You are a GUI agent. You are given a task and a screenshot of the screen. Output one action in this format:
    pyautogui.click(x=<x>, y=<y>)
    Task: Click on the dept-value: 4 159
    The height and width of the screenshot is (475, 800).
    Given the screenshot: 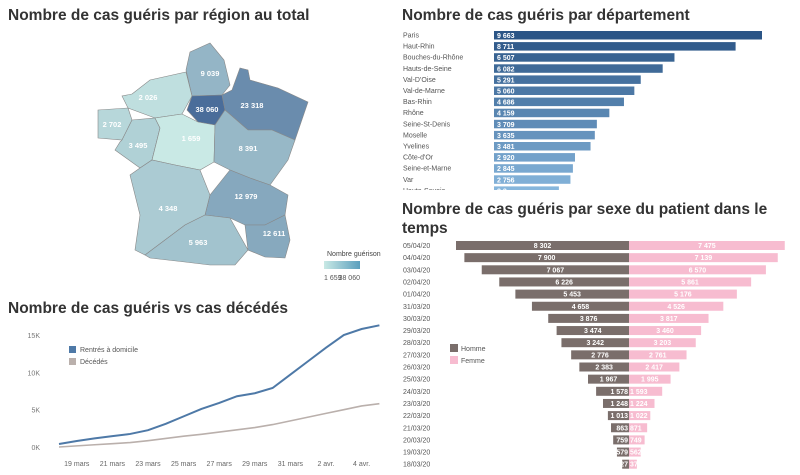 What is the action you would take?
    pyautogui.click(x=506, y=114)
    